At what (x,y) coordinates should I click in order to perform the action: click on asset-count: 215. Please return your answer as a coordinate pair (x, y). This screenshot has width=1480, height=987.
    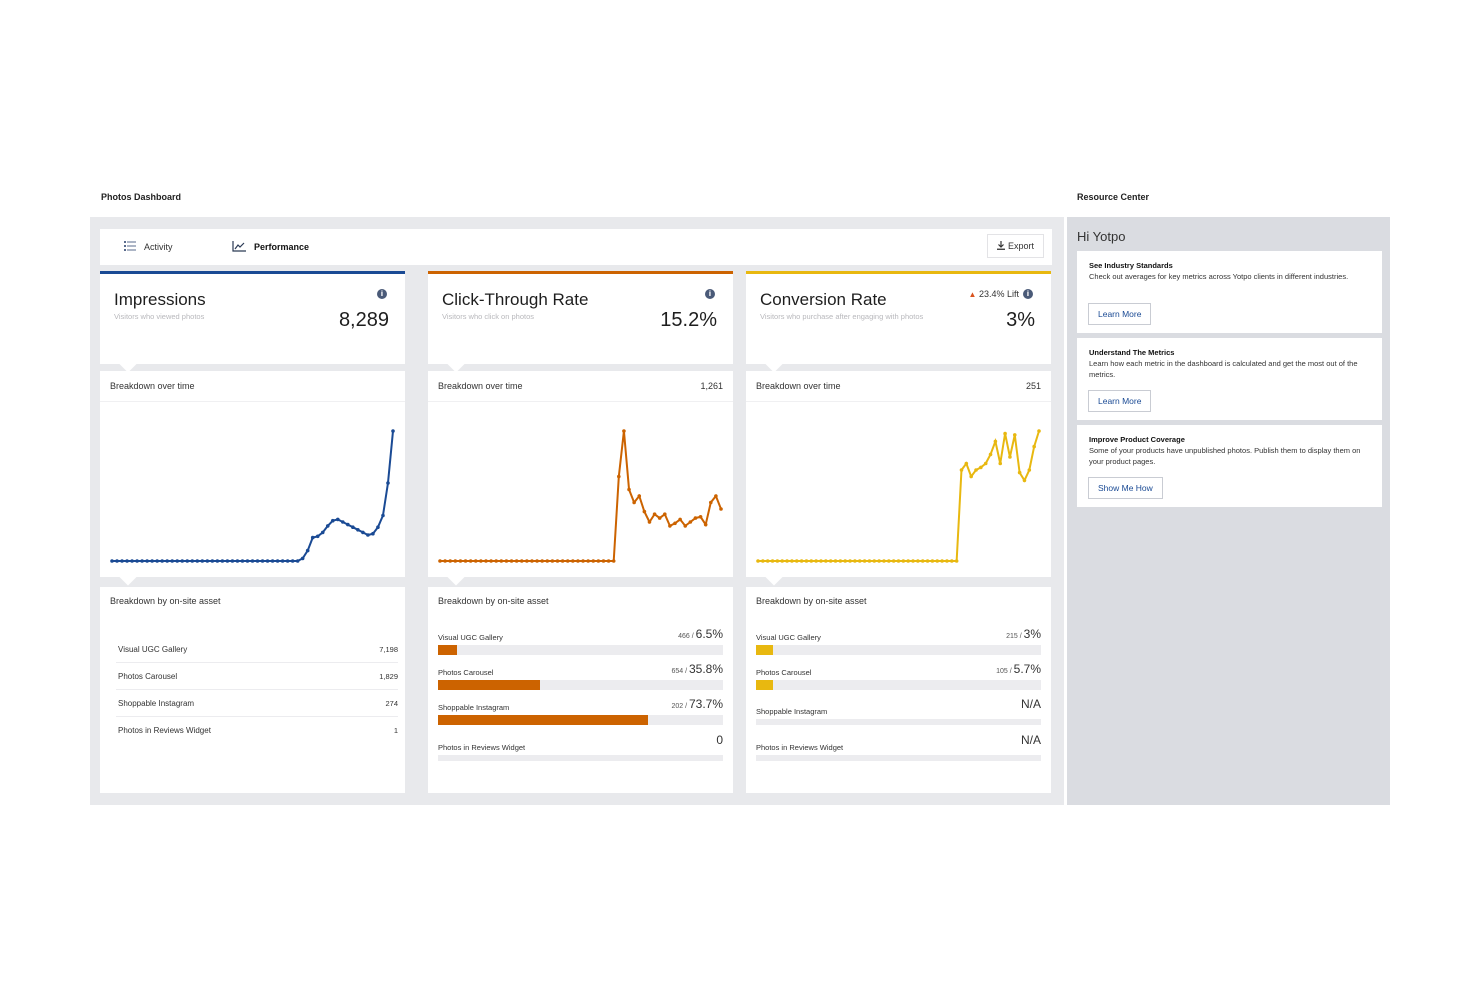
    Looking at the image, I should click on (1012, 636).